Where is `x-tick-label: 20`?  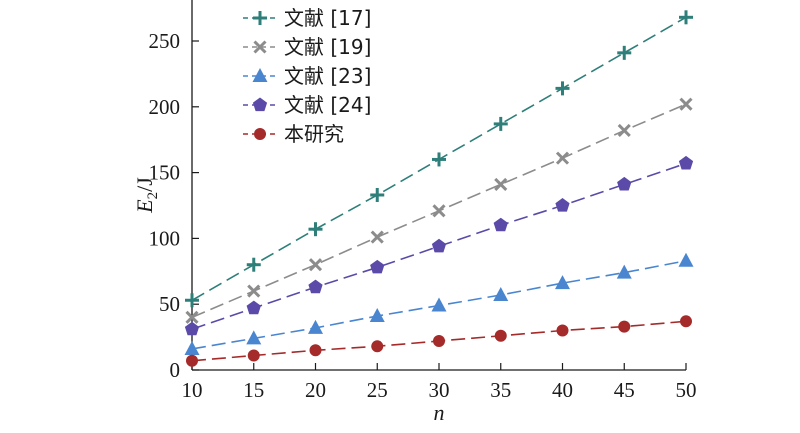
x-tick-label: 20 is located at coordinates (315, 390).